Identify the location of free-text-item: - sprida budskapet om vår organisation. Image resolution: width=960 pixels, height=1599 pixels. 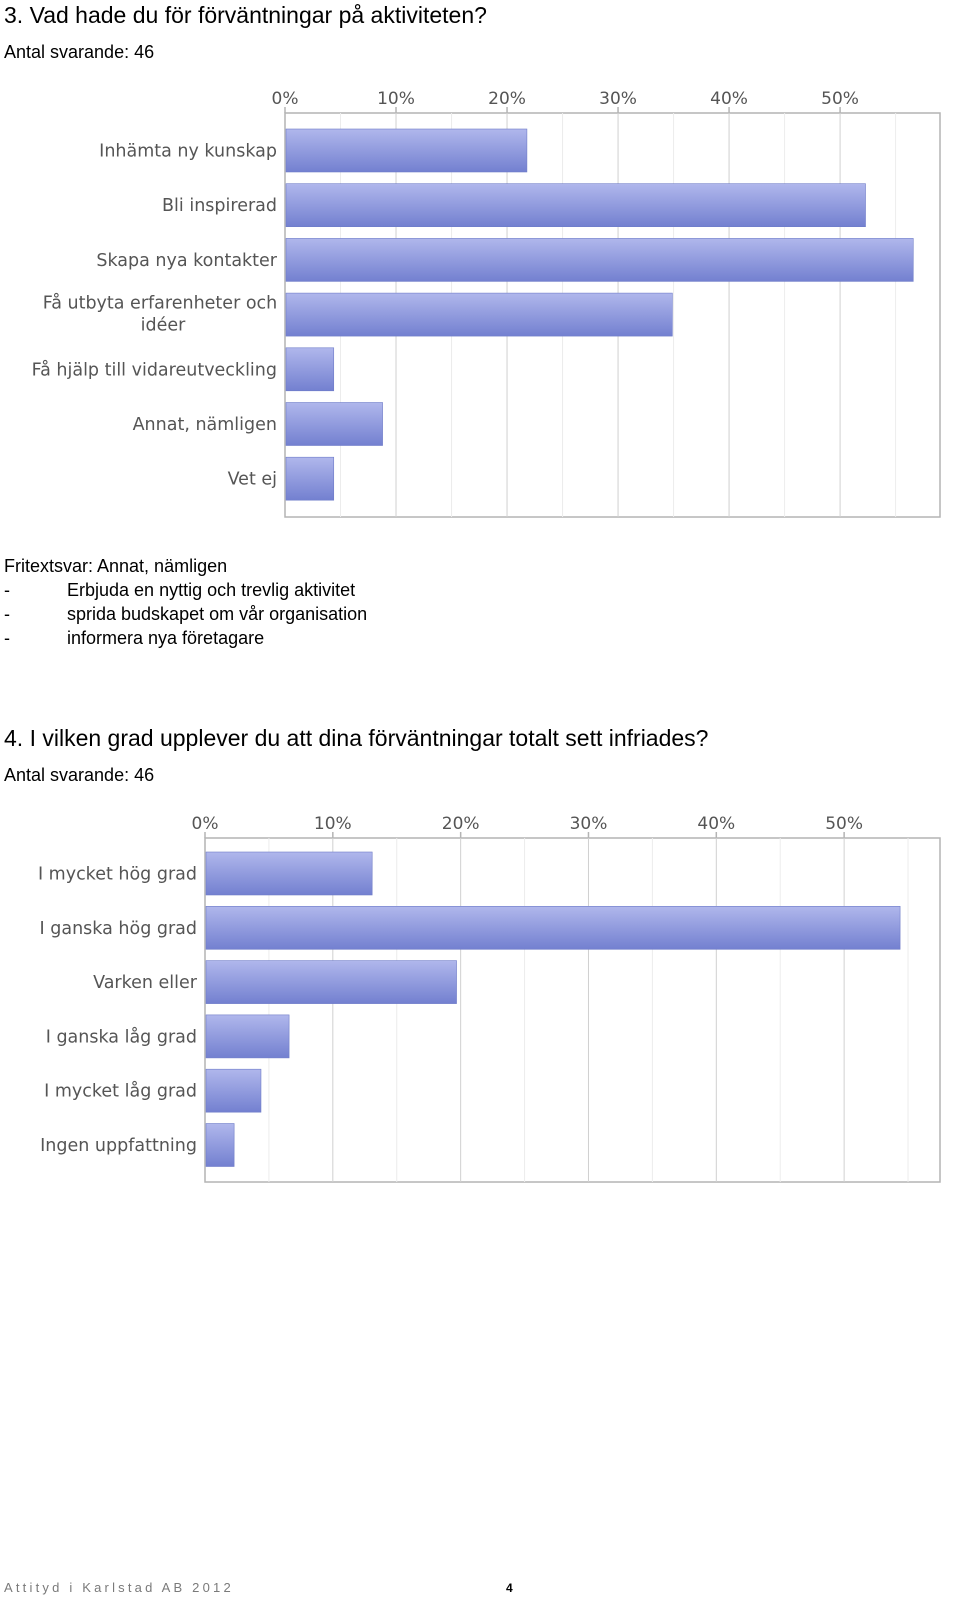
(185, 614).